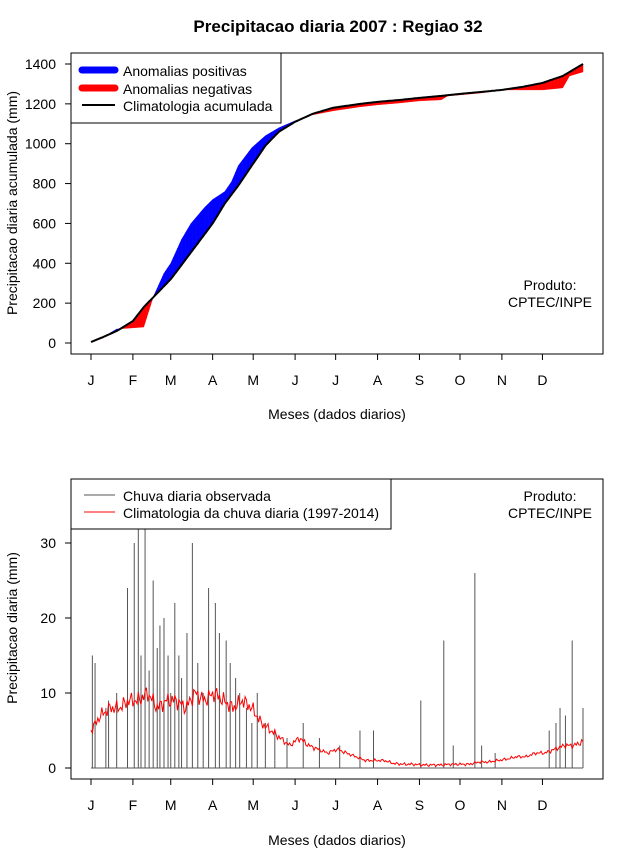 The width and height of the screenshot is (640, 855). Describe the element at coordinates (40, 64) in the screenshot. I see `y-tick-label: 1400` at that location.